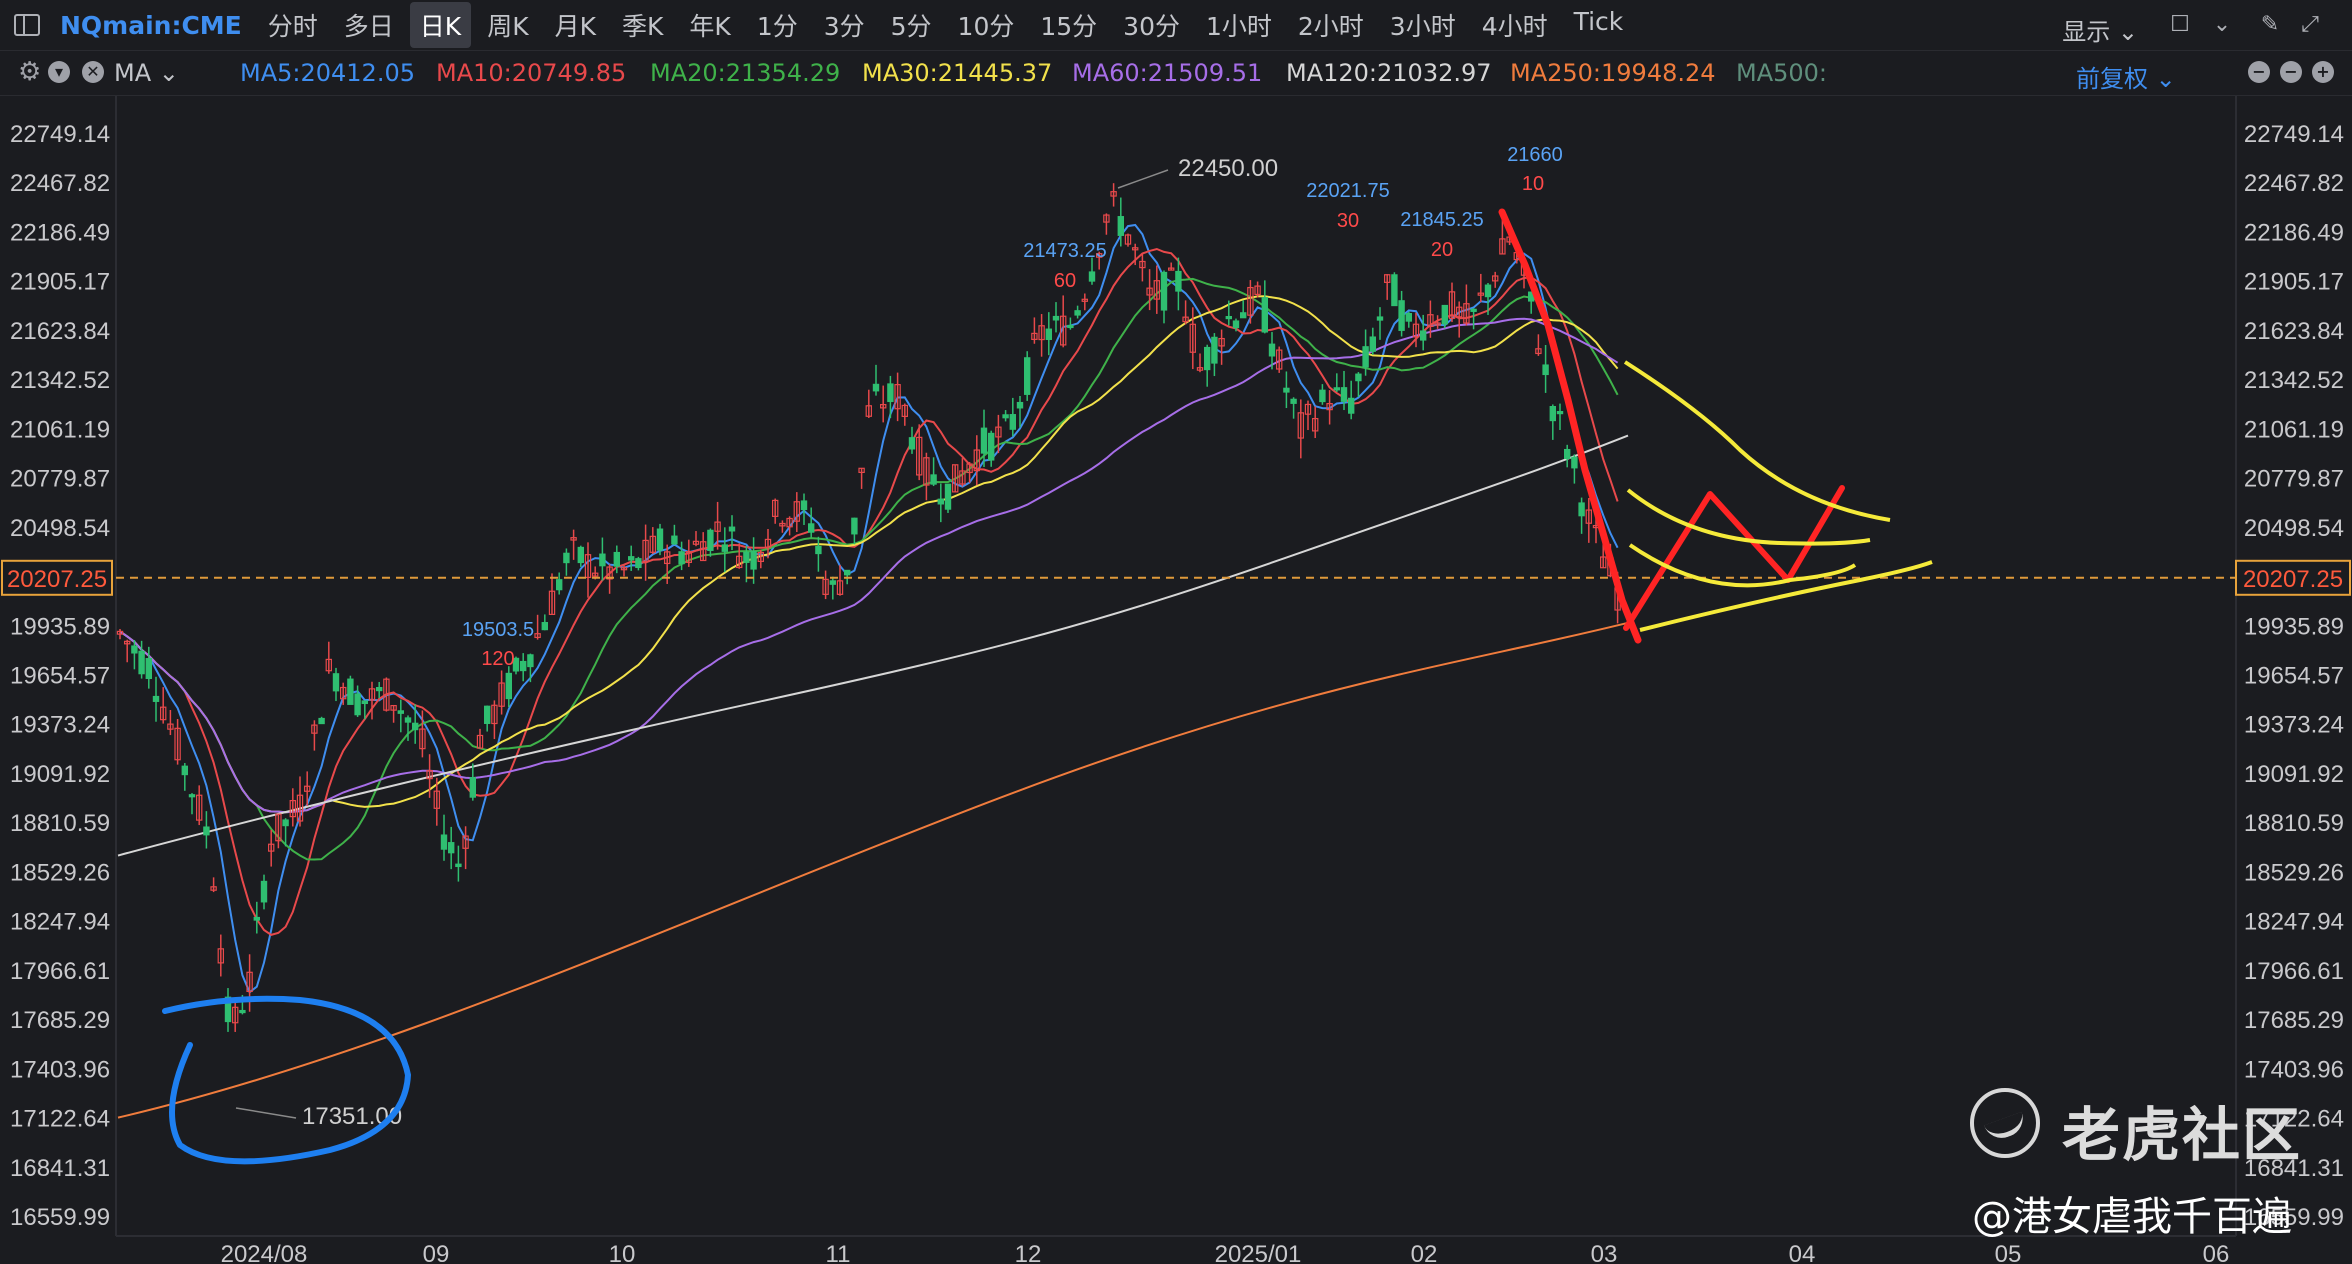 The width and height of the screenshot is (2352, 1264). What do you see at coordinates (957, 73) in the screenshot?
I see `ma-value: MA30:21445.37` at bounding box center [957, 73].